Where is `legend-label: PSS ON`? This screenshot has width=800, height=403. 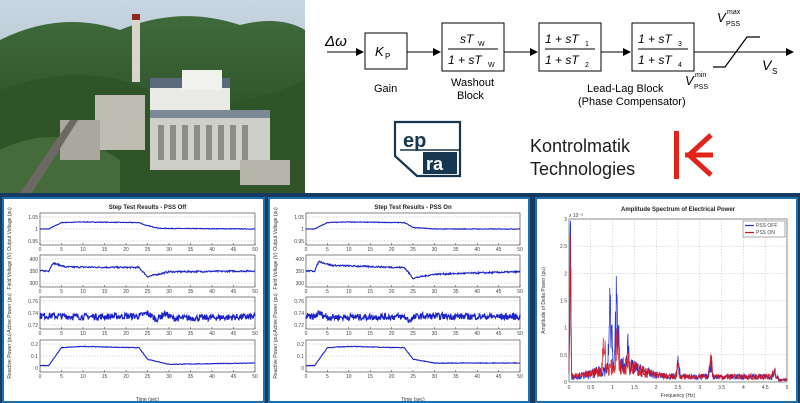
legend-label: PSS ON is located at coordinates (765, 233).